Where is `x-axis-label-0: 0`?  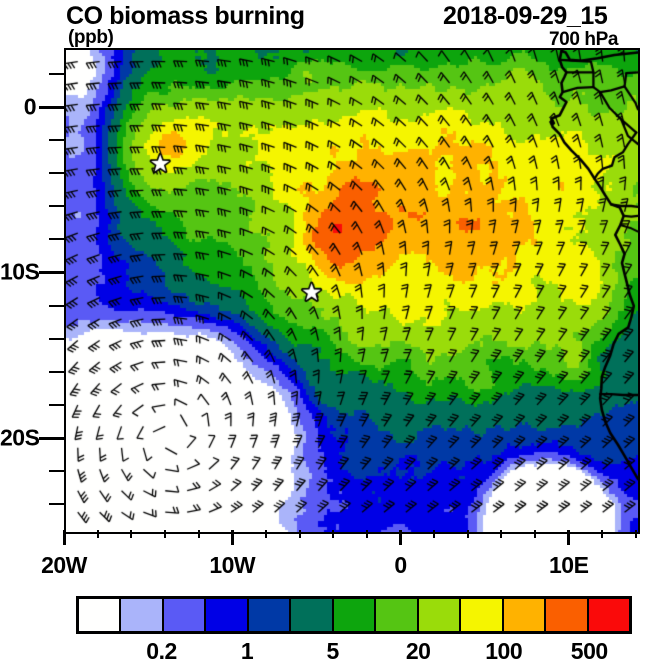 x-axis-label-0: 0 is located at coordinates (400, 565).